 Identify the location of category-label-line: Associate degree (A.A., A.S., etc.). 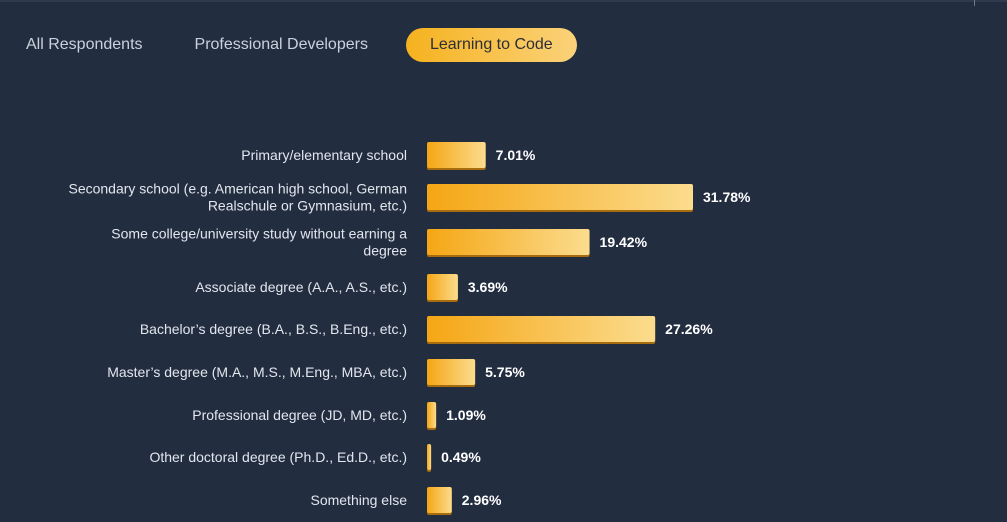
(301, 287).